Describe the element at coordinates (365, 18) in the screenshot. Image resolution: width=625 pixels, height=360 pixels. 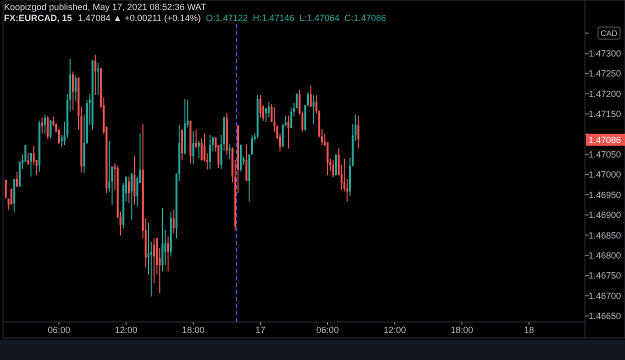
I see `annotation: C:1.47086` at that location.